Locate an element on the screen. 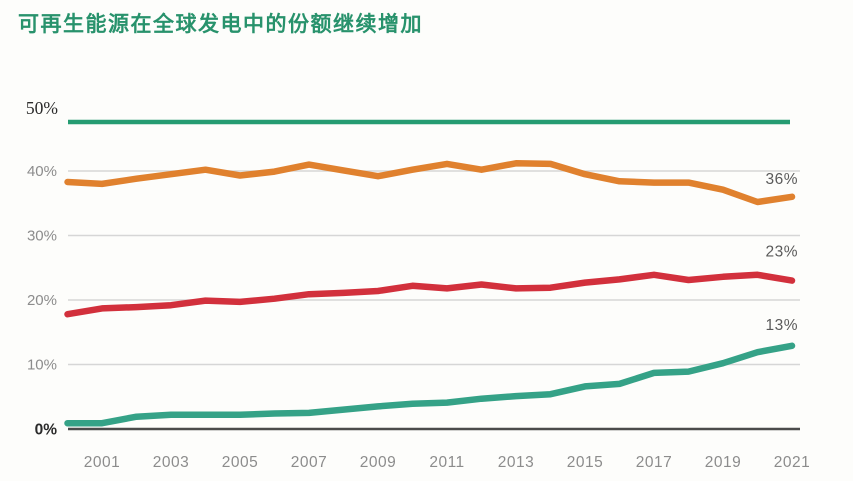 This screenshot has width=853, height=481. y-tick-30pct: 30% is located at coordinates (42, 236).